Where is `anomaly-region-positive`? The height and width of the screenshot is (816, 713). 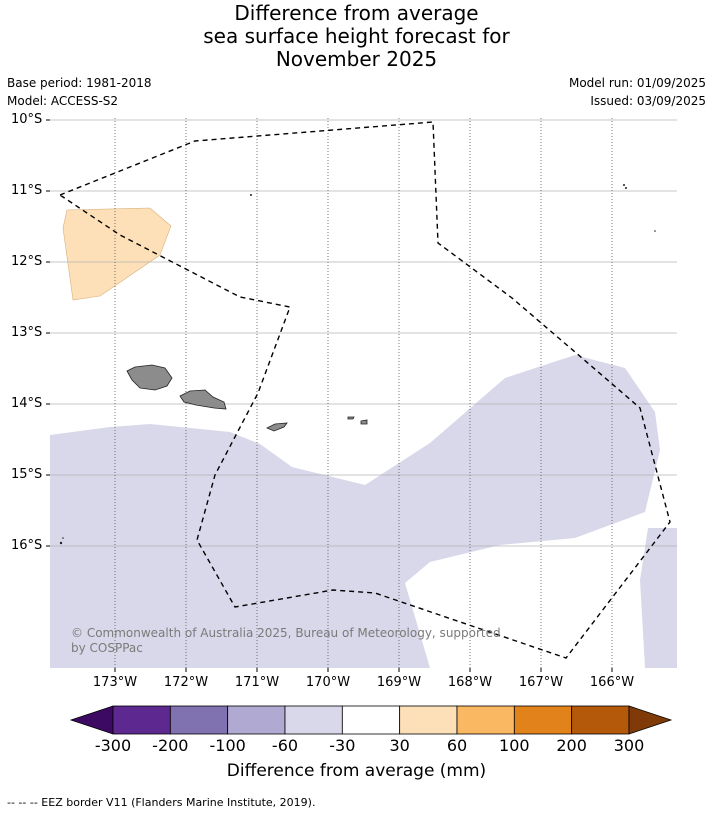 anomaly-region-positive is located at coordinates (117, 254).